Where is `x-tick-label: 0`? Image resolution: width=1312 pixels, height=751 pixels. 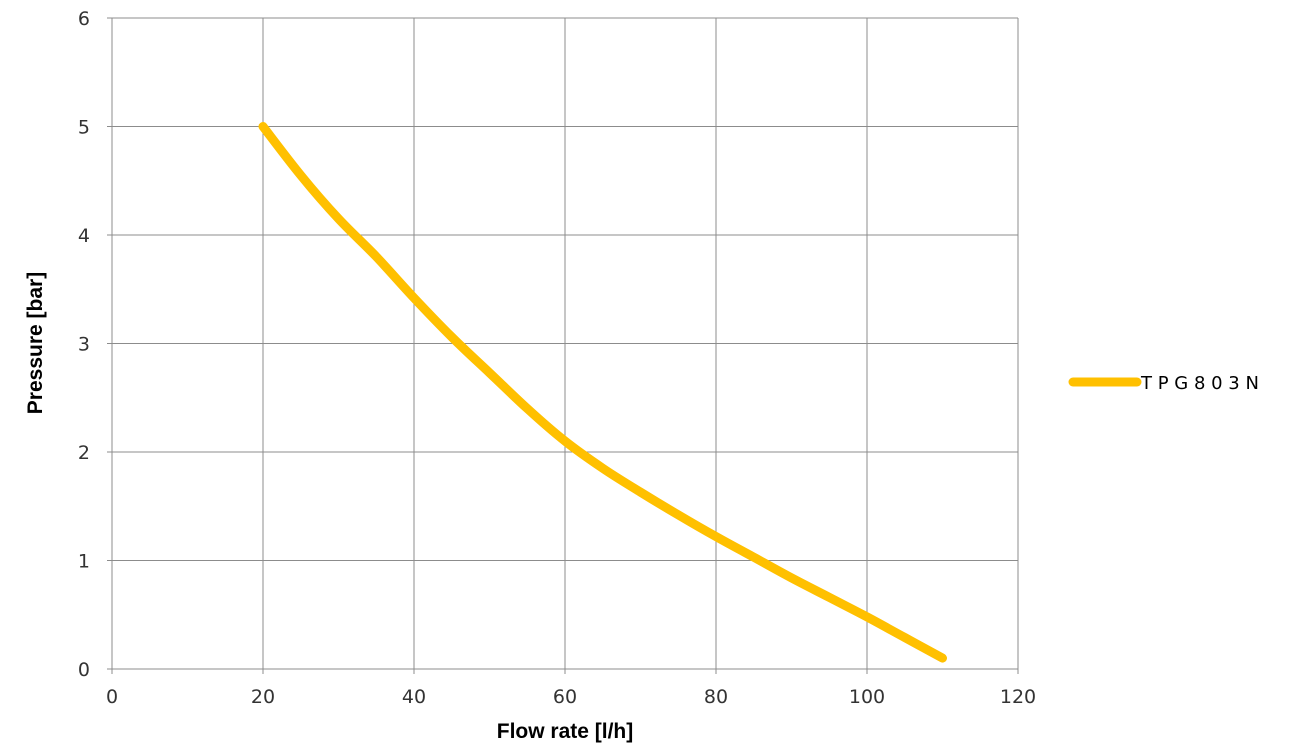
x-tick-label: 0 is located at coordinates (112, 697).